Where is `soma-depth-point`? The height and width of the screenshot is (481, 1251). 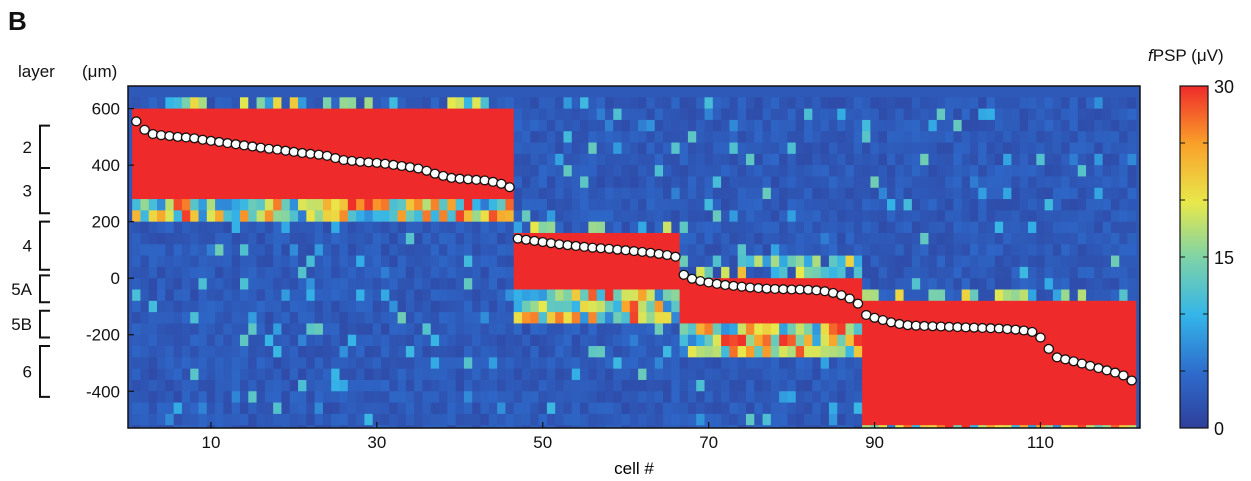 soma-depth-point is located at coordinates (891, 322).